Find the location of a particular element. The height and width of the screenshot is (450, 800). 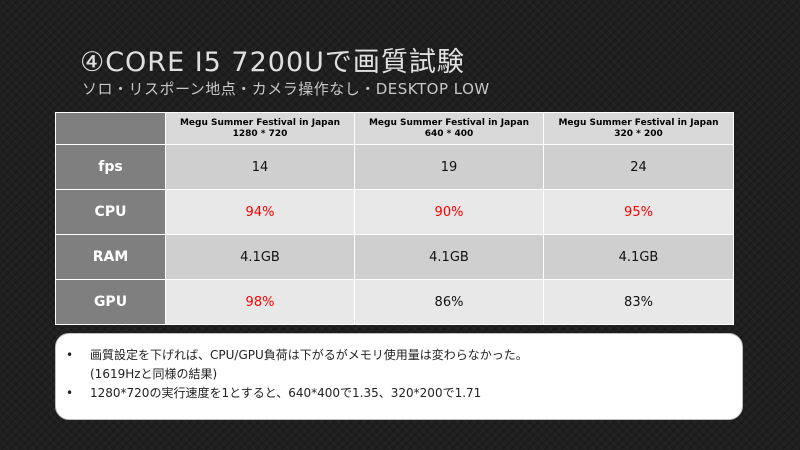

cell-value: 19 is located at coordinates (449, 167).